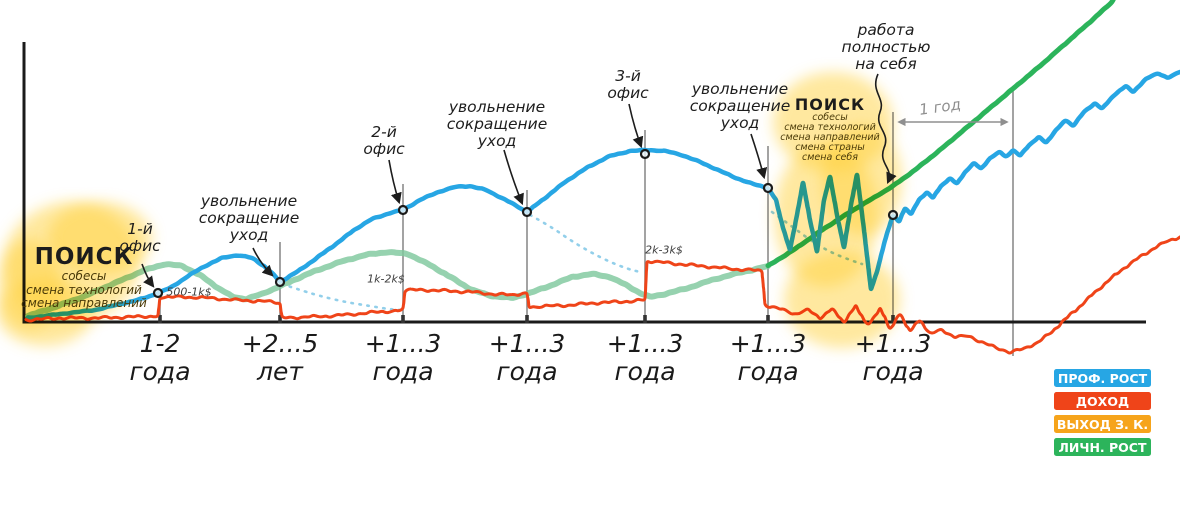 The width and height of the screenshot is (1180, 510). What do you see at coordinates (1102, 412) in the screenshot?
I see `legend: ПРОФ. РОСТ ДОХОД ВЫХОД З. К. ЛИЧН. РОСТ` at bounding box center [1102, 412].